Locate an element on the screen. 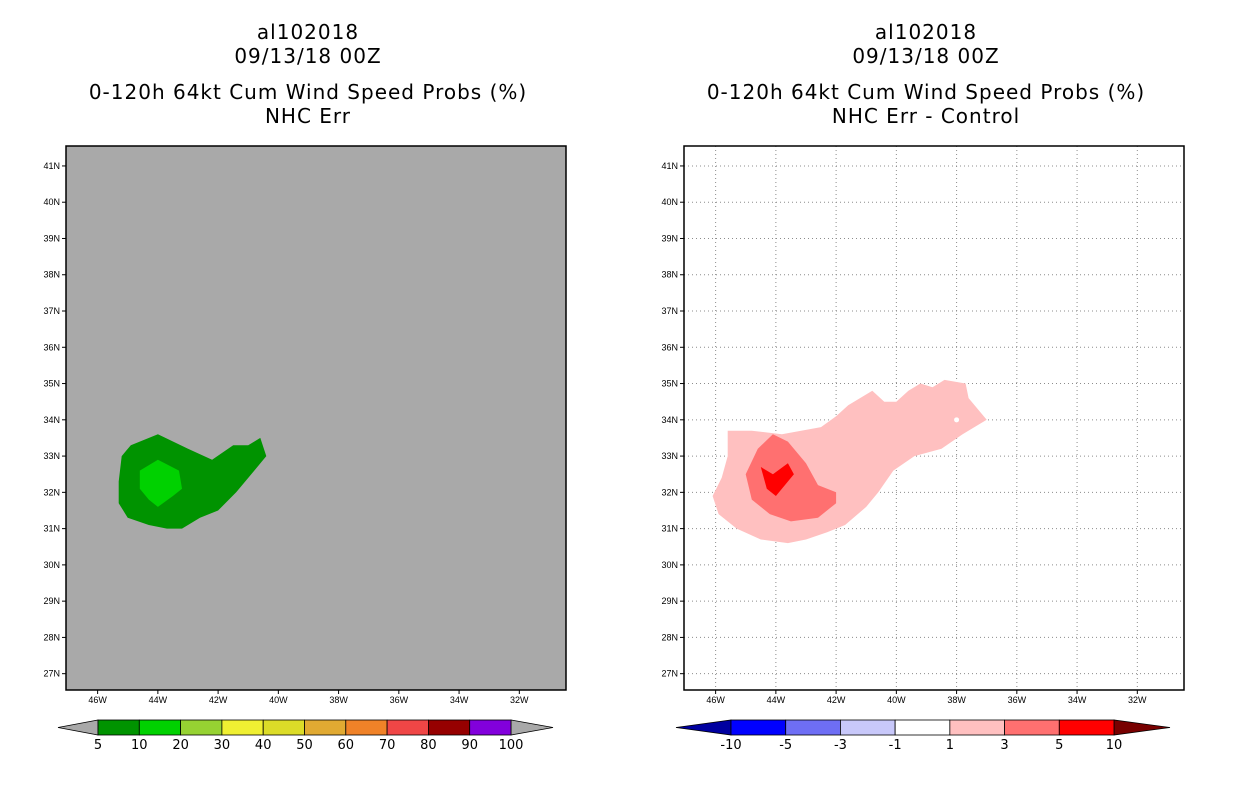  right-lat-label: 35N is located at coordinates (669, 384).